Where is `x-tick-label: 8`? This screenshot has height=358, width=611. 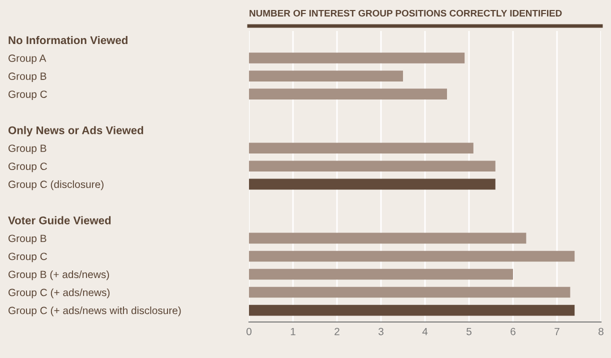 x-tick-label: 8 is located at coordinates (601, 332).